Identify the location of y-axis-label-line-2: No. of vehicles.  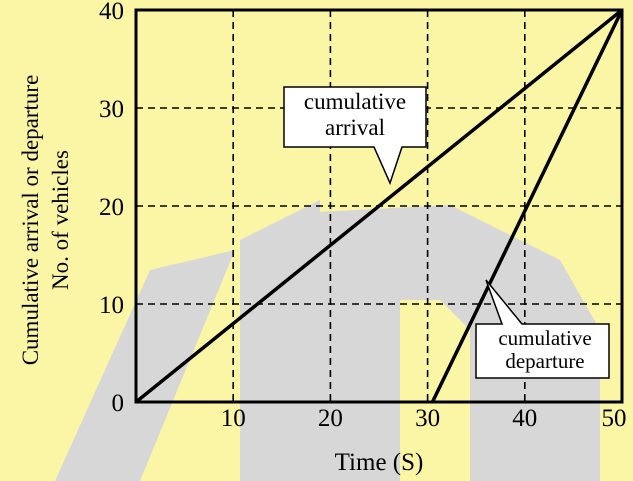
(60, 220).